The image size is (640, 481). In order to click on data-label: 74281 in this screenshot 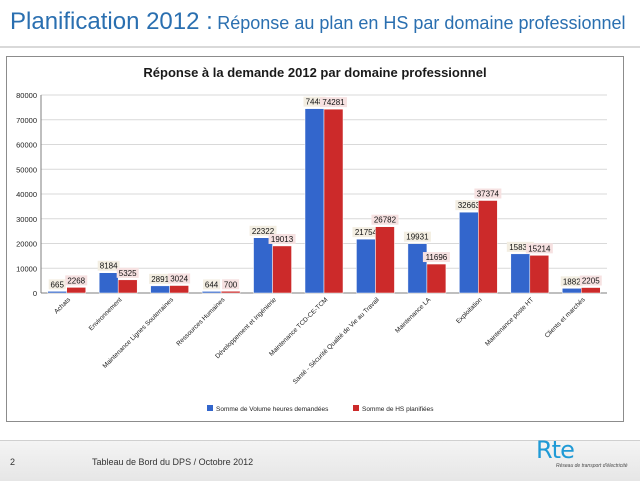, I will do `click(333, 102)`.